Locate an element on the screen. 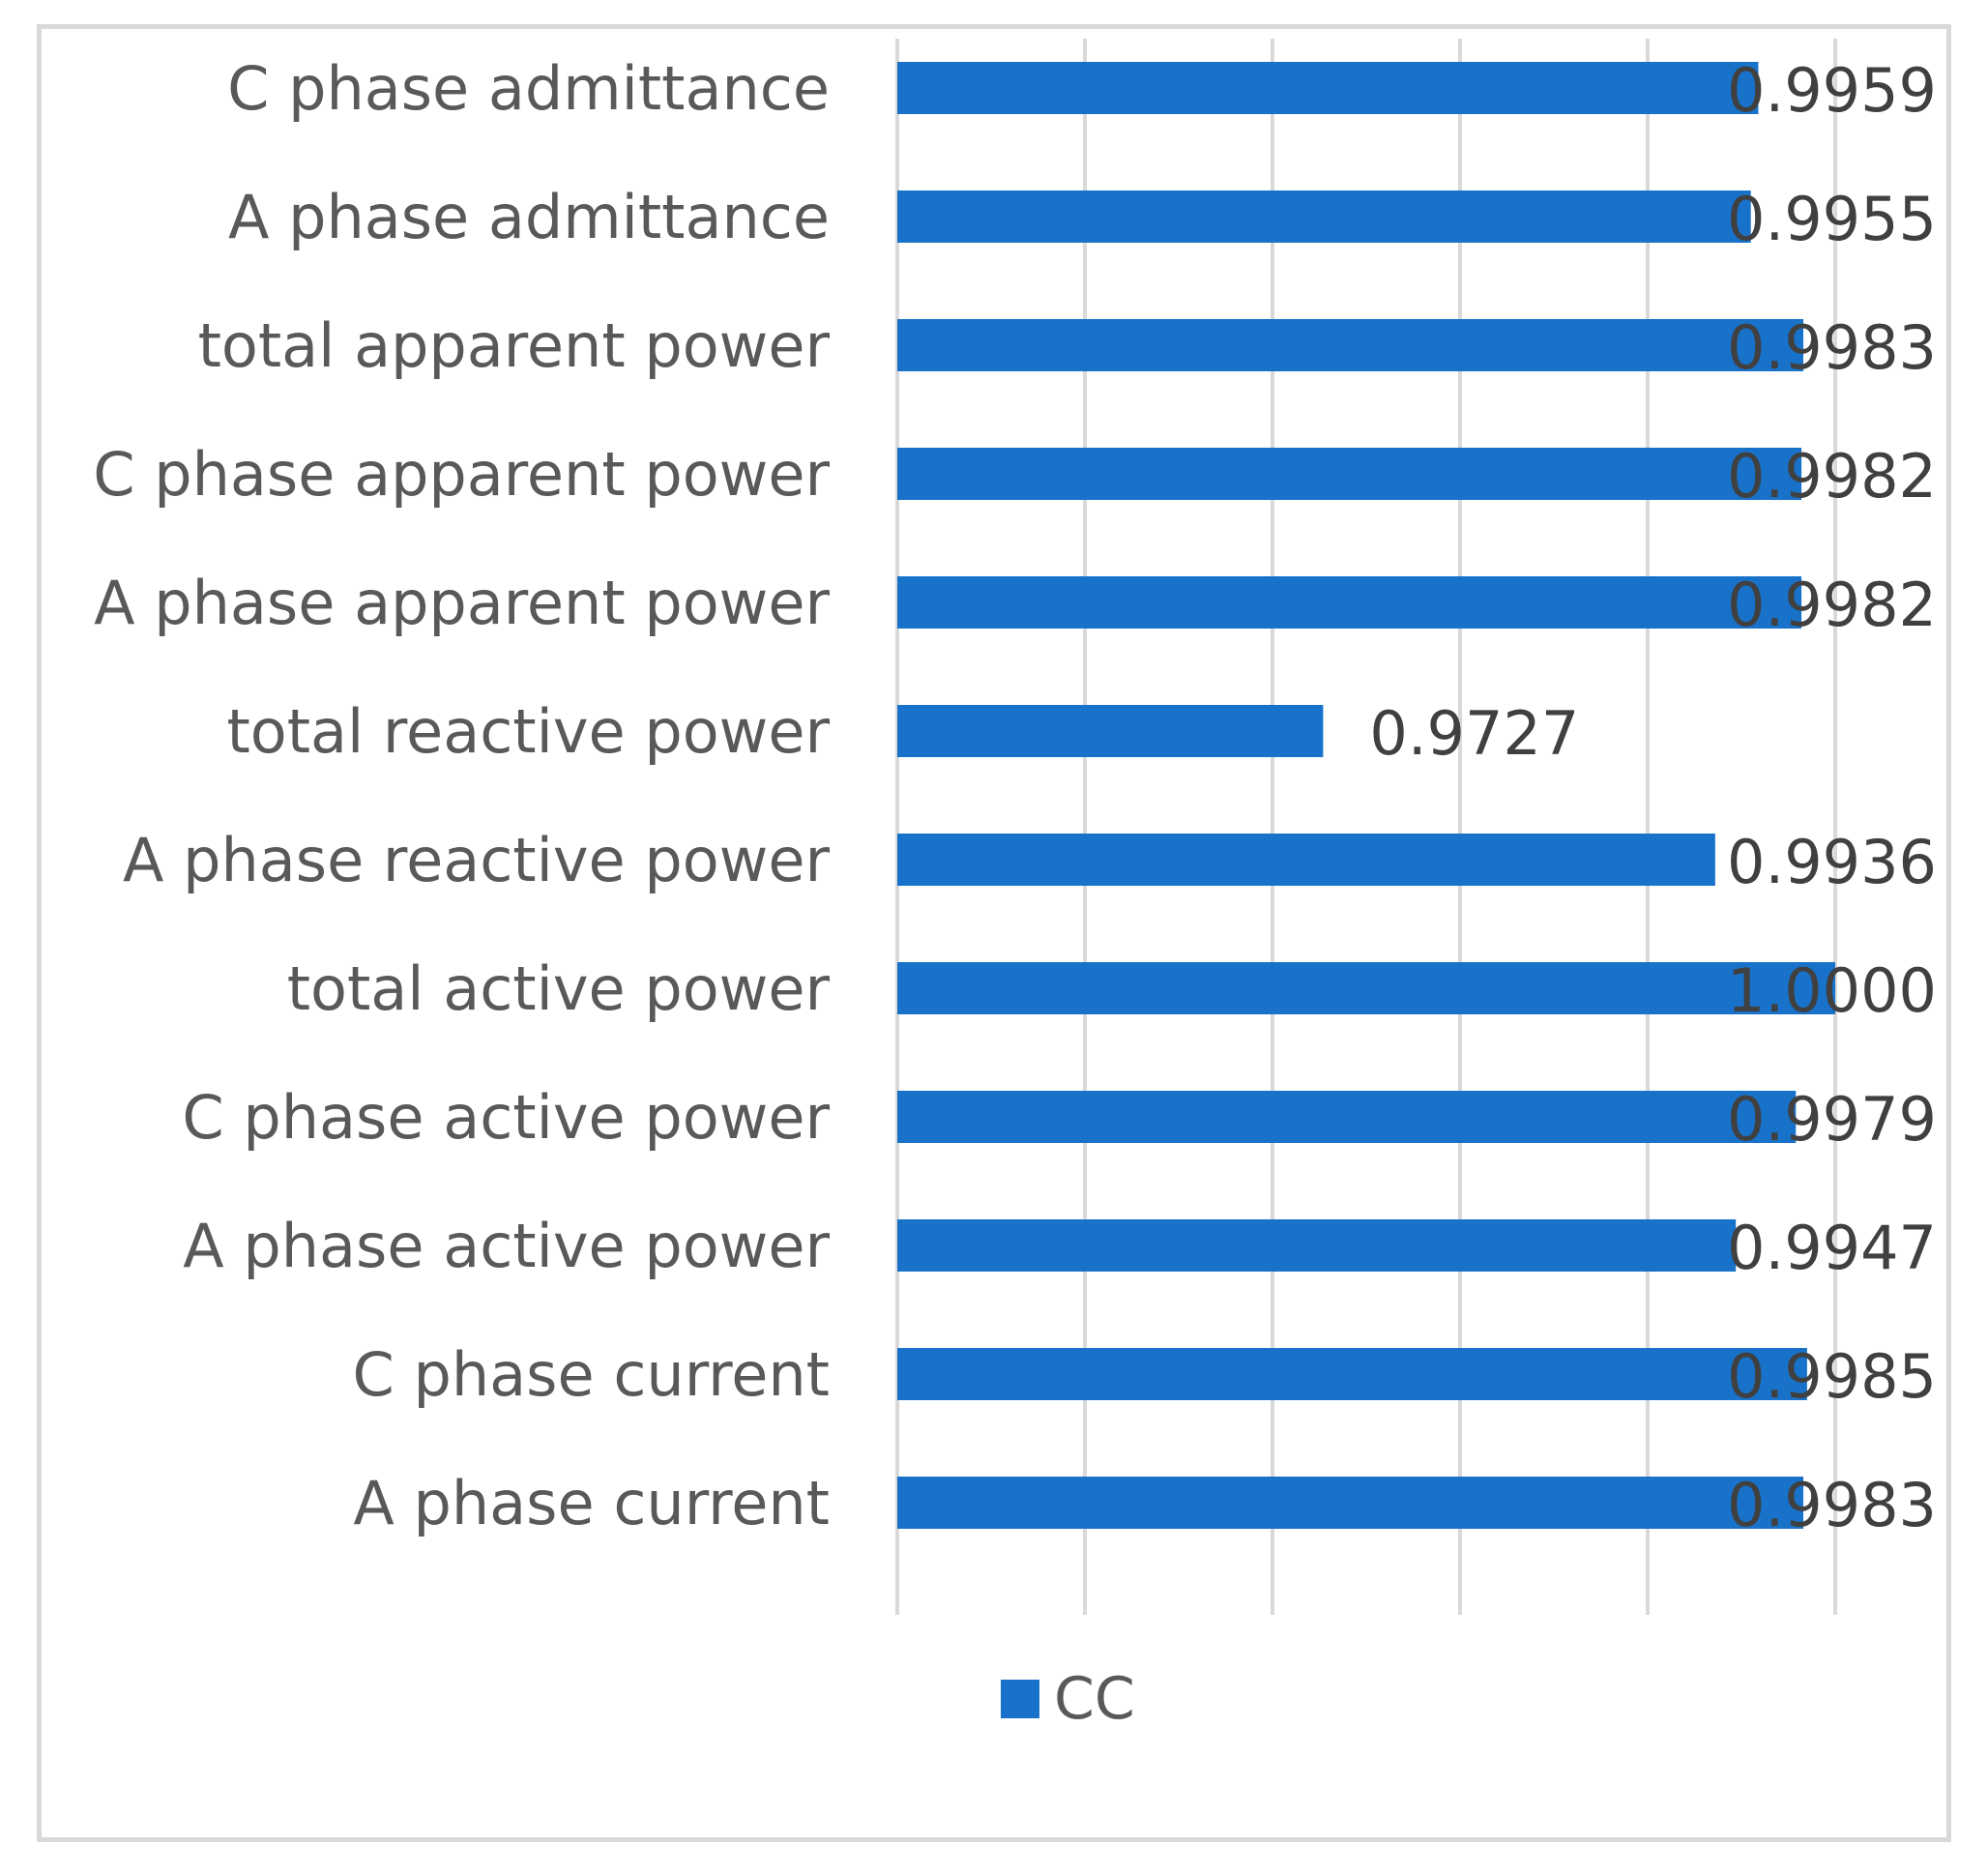 The image size is (1988, 1874). value-label-a-phase-current: 0.9983 is located at coordinates (1832, 1505).